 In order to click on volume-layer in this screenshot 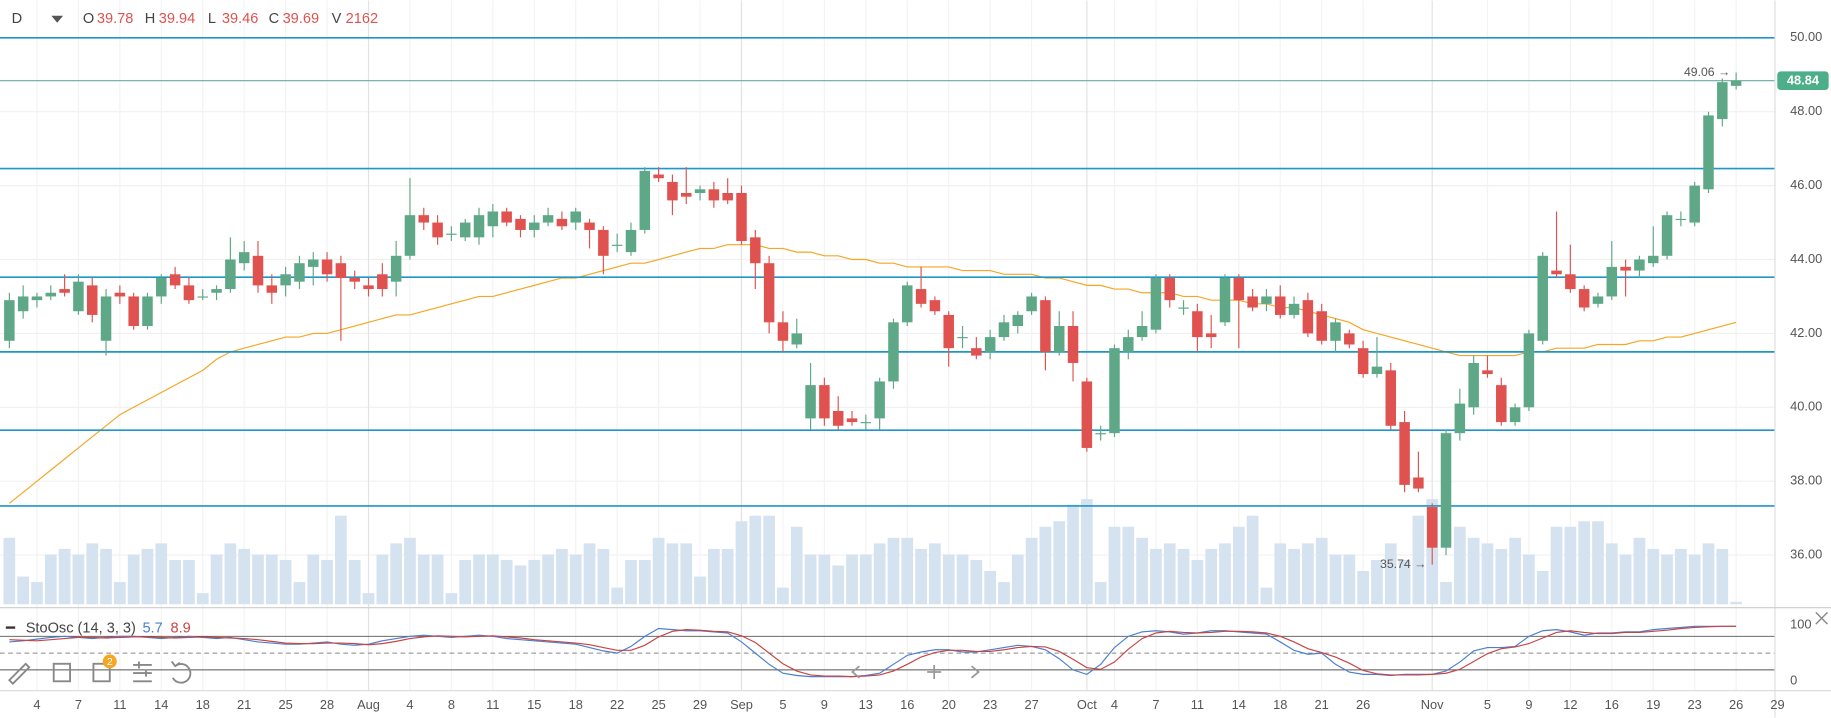, I will do `click(872, 552)`.